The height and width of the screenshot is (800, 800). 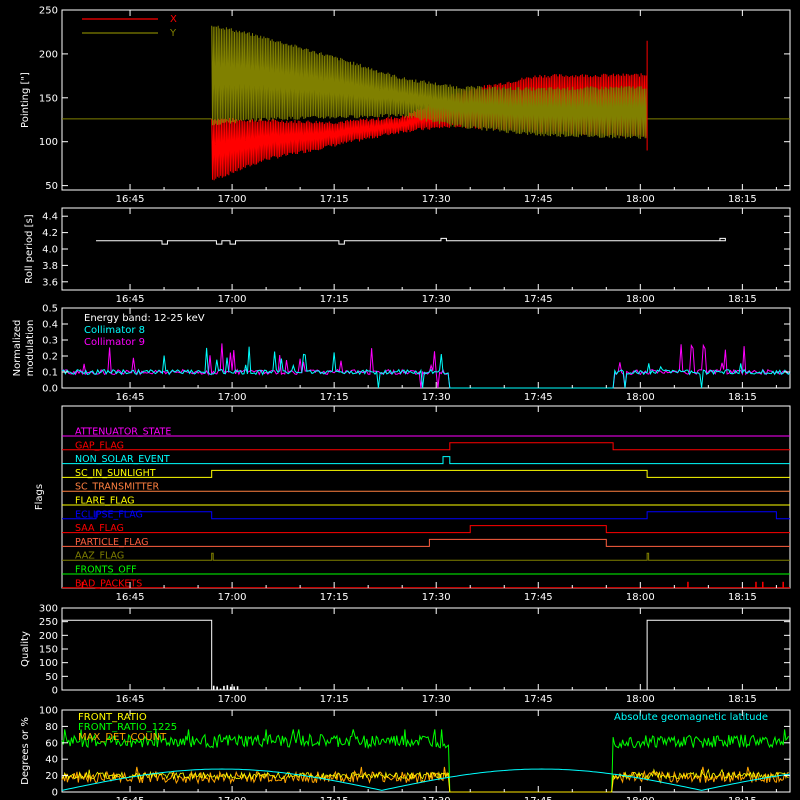 I want to click on flag-label: GAP_FLAG, so click(x=99, y=445).